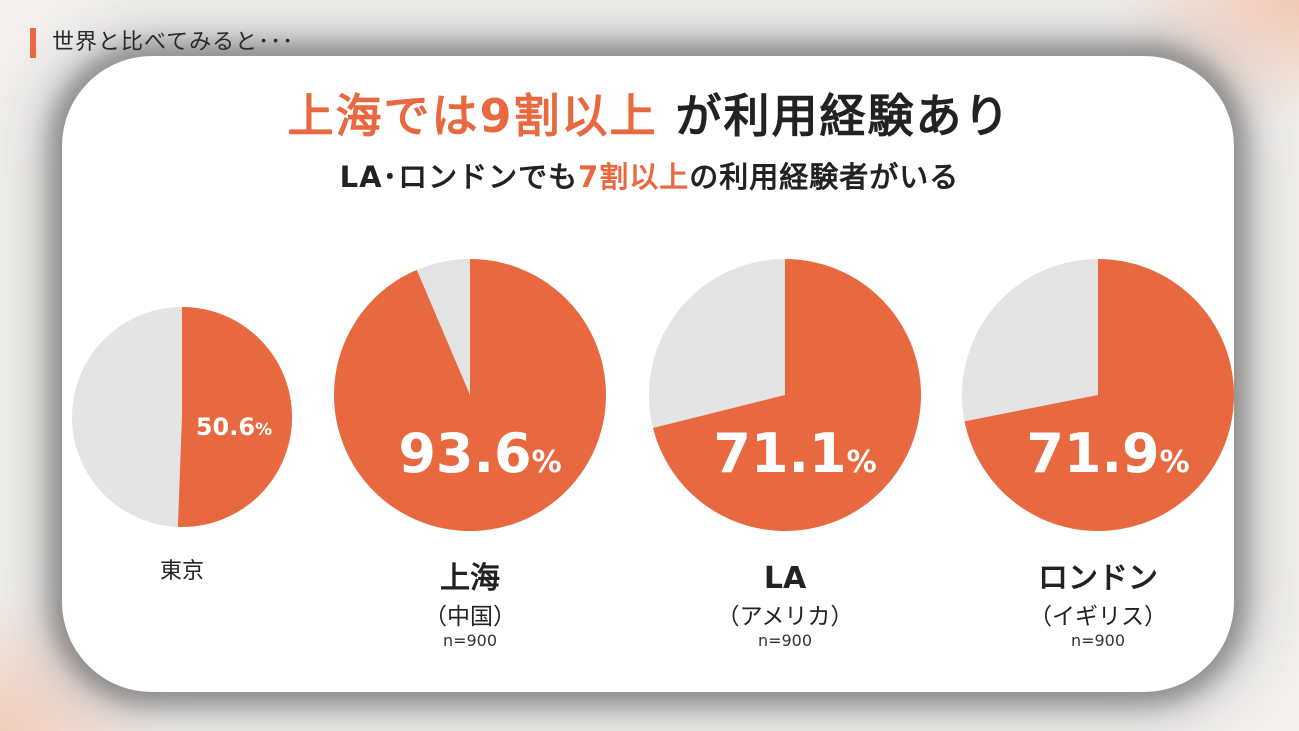 The image size is (1299, 731). What do you see at coordinates (33, 43) in the screenshot?
I see `header-accent-bar` at bounding box center [33, 43].